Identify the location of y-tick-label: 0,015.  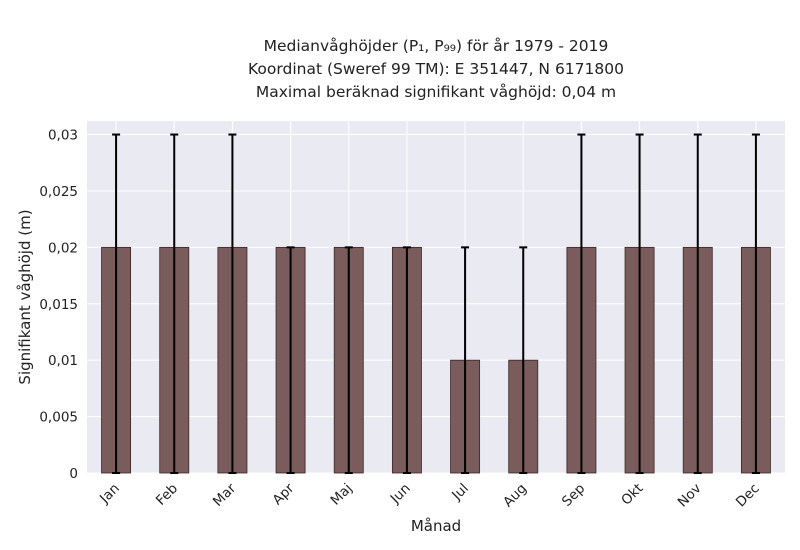
(58, 305).